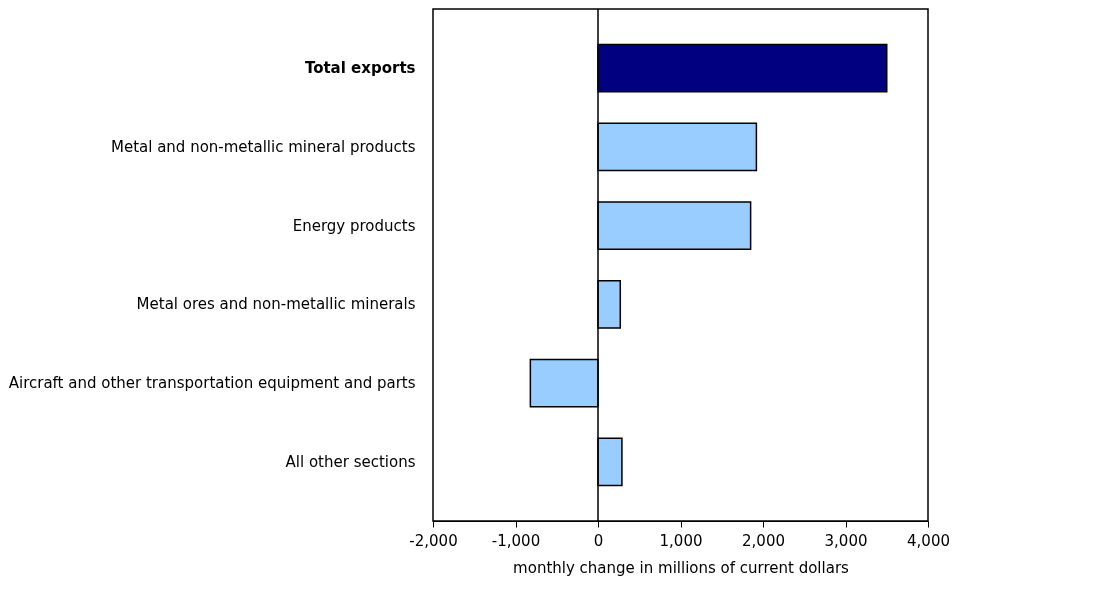 The height and width of the screenshot is (603, 1101). Describe the element at coordinates (763, 540) in the screenshot. I see `x-tick-label: 2,000` at that location.